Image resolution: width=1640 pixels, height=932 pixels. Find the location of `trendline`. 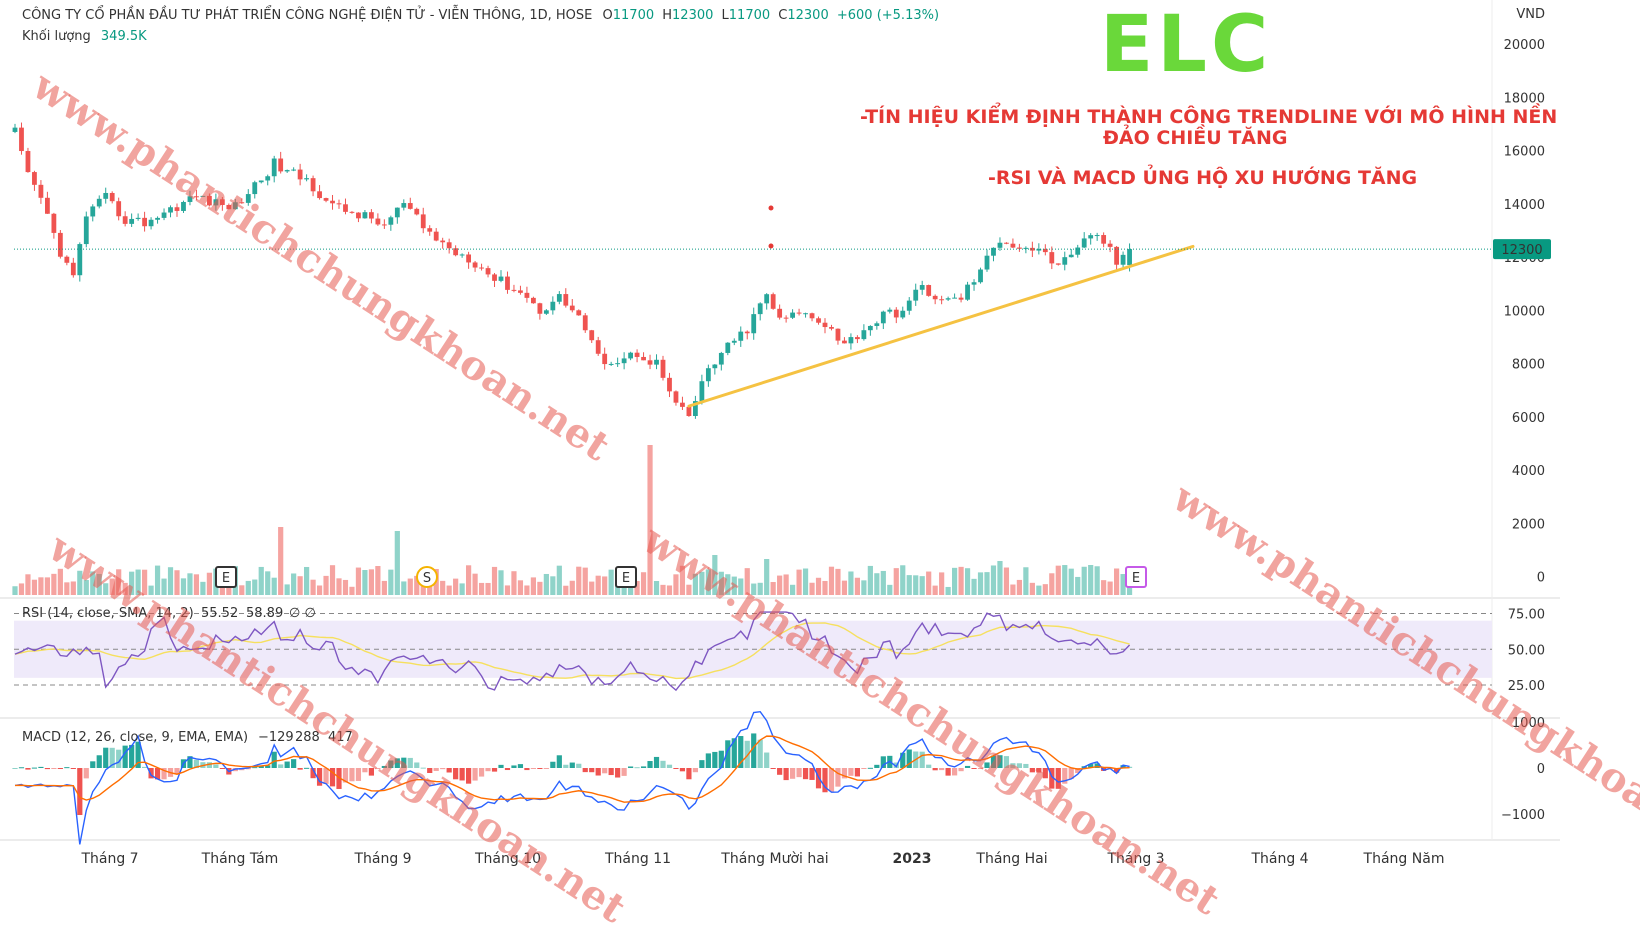

trendline is located at coordinates (941, 326).